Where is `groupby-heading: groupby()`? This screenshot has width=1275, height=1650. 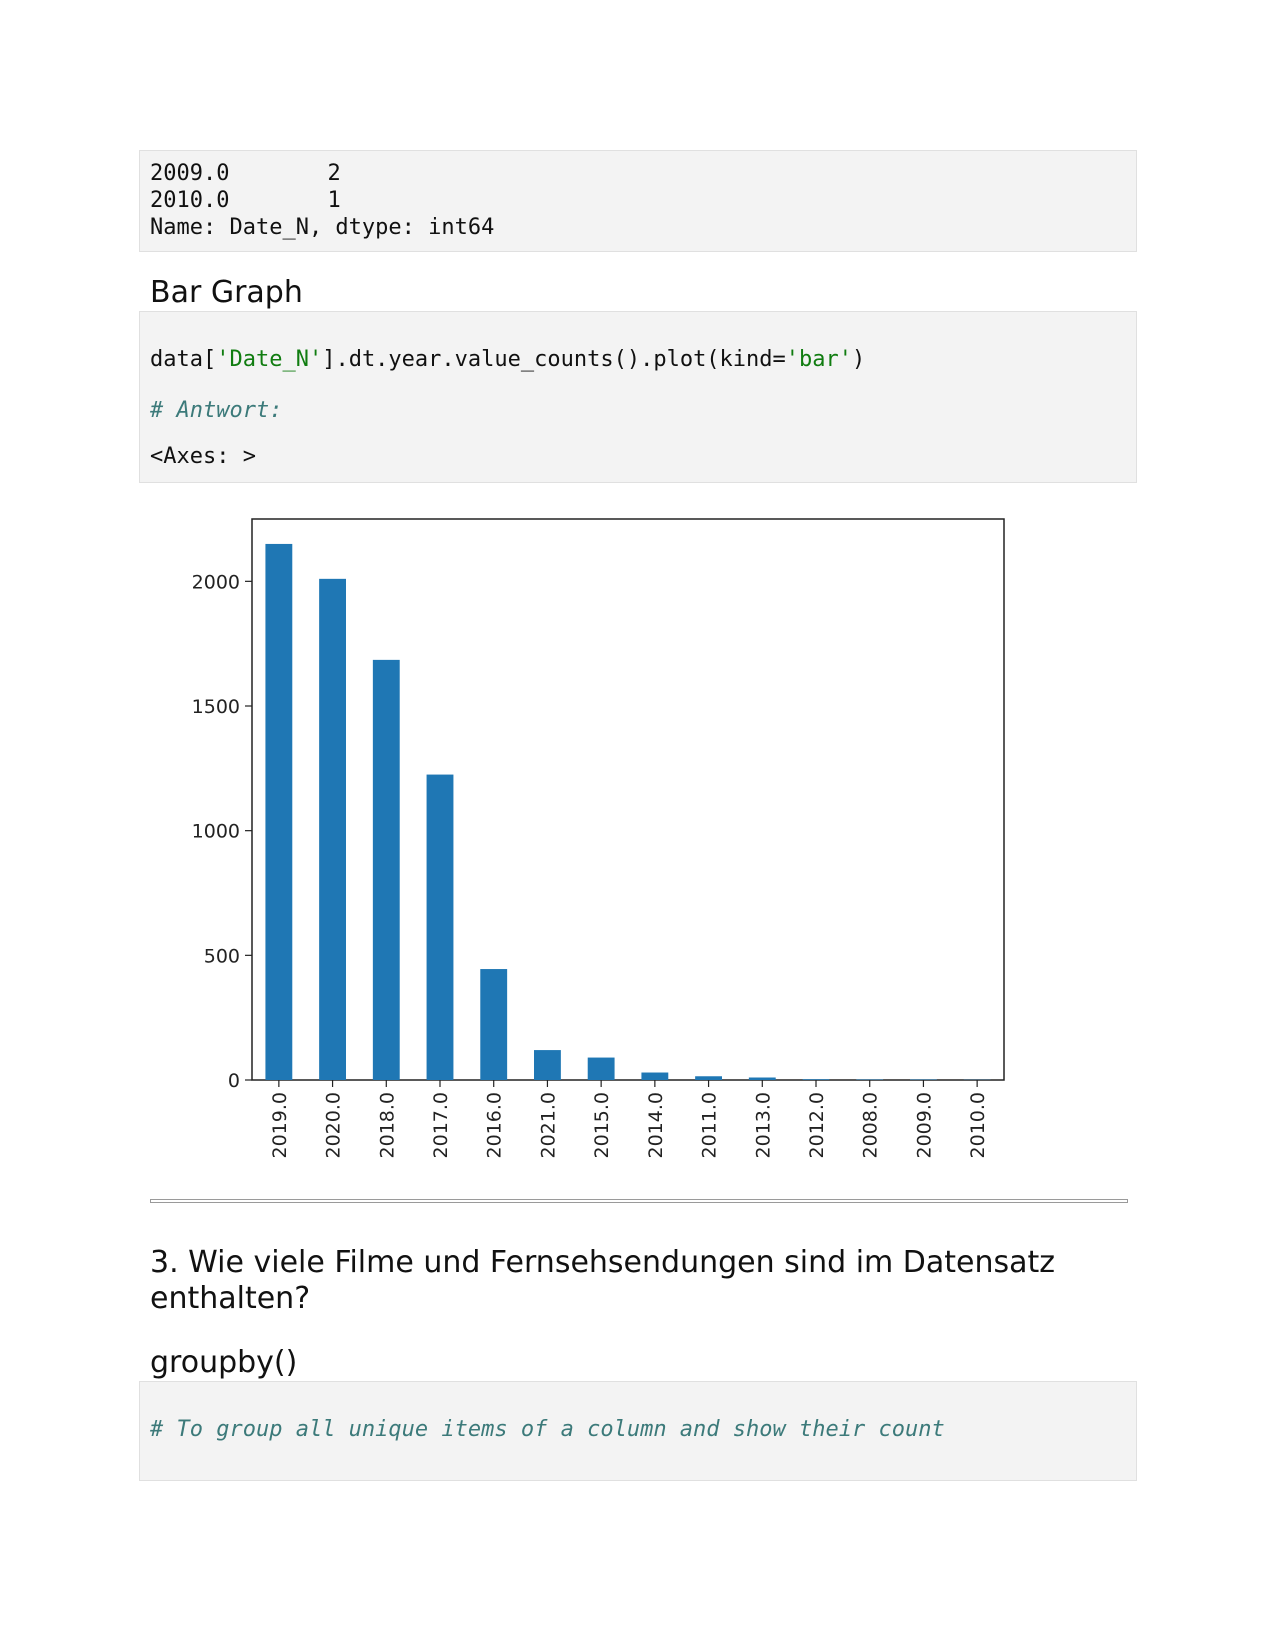
groupby-heading: groupby() is located at coordinates (224, 1362).